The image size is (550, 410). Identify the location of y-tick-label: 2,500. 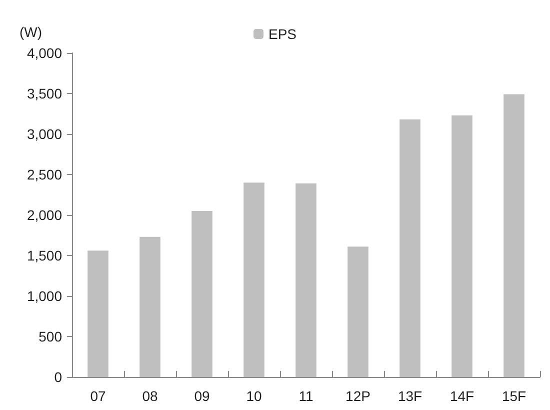
(44, 174).